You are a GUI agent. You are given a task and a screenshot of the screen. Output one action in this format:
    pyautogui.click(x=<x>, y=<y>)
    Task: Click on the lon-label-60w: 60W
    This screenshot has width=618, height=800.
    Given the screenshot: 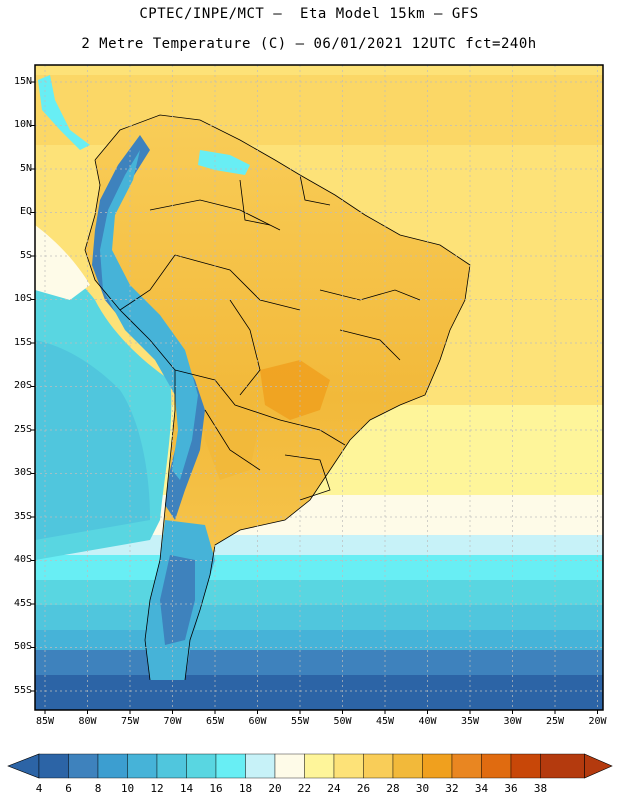 What is the action you would take?
    pyautogui.click(x=257, y=721)
    